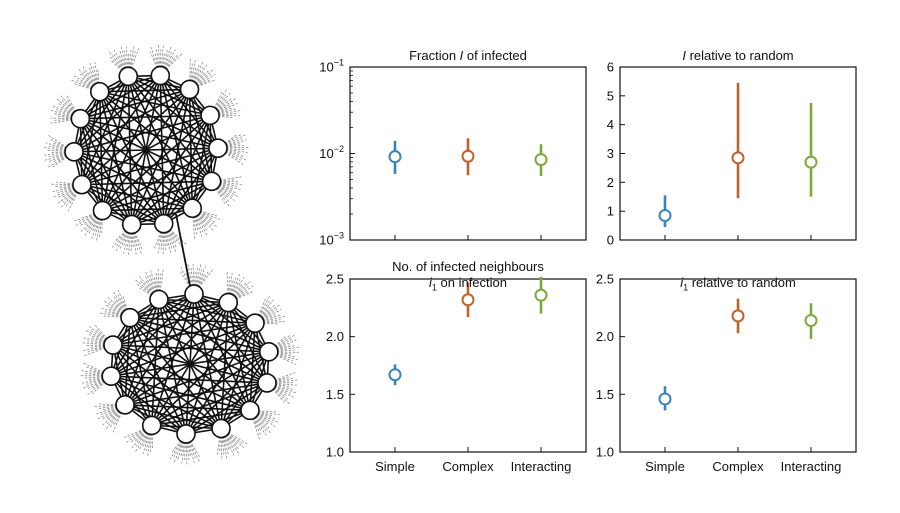 Image resolution: width=900 pixels, height=513 pixels. What do you see at coordinates (610, 182) in the screenshot?
I see `y-tick-label: 2` at bounding box center [610, 182].